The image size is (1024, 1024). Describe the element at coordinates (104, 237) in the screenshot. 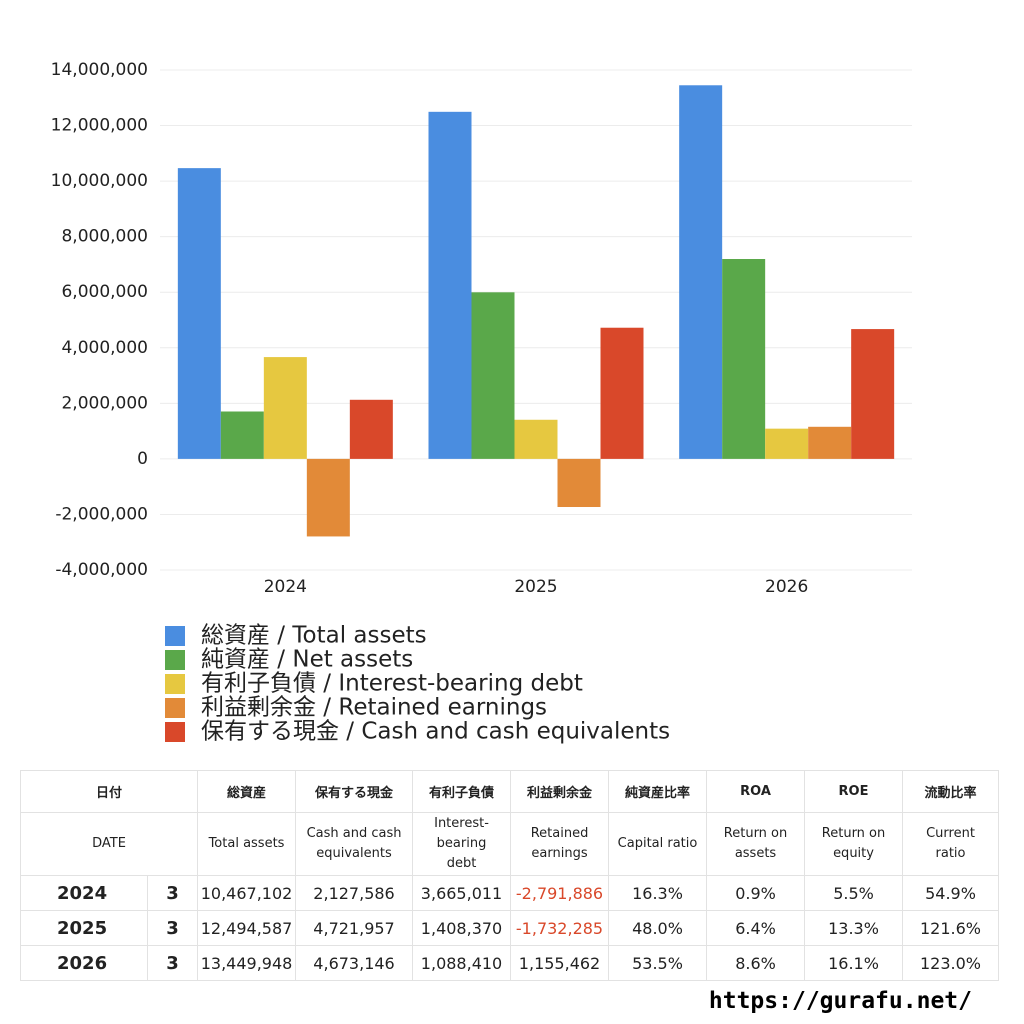

I see `y-tick-label: 8,000,000` at that location.